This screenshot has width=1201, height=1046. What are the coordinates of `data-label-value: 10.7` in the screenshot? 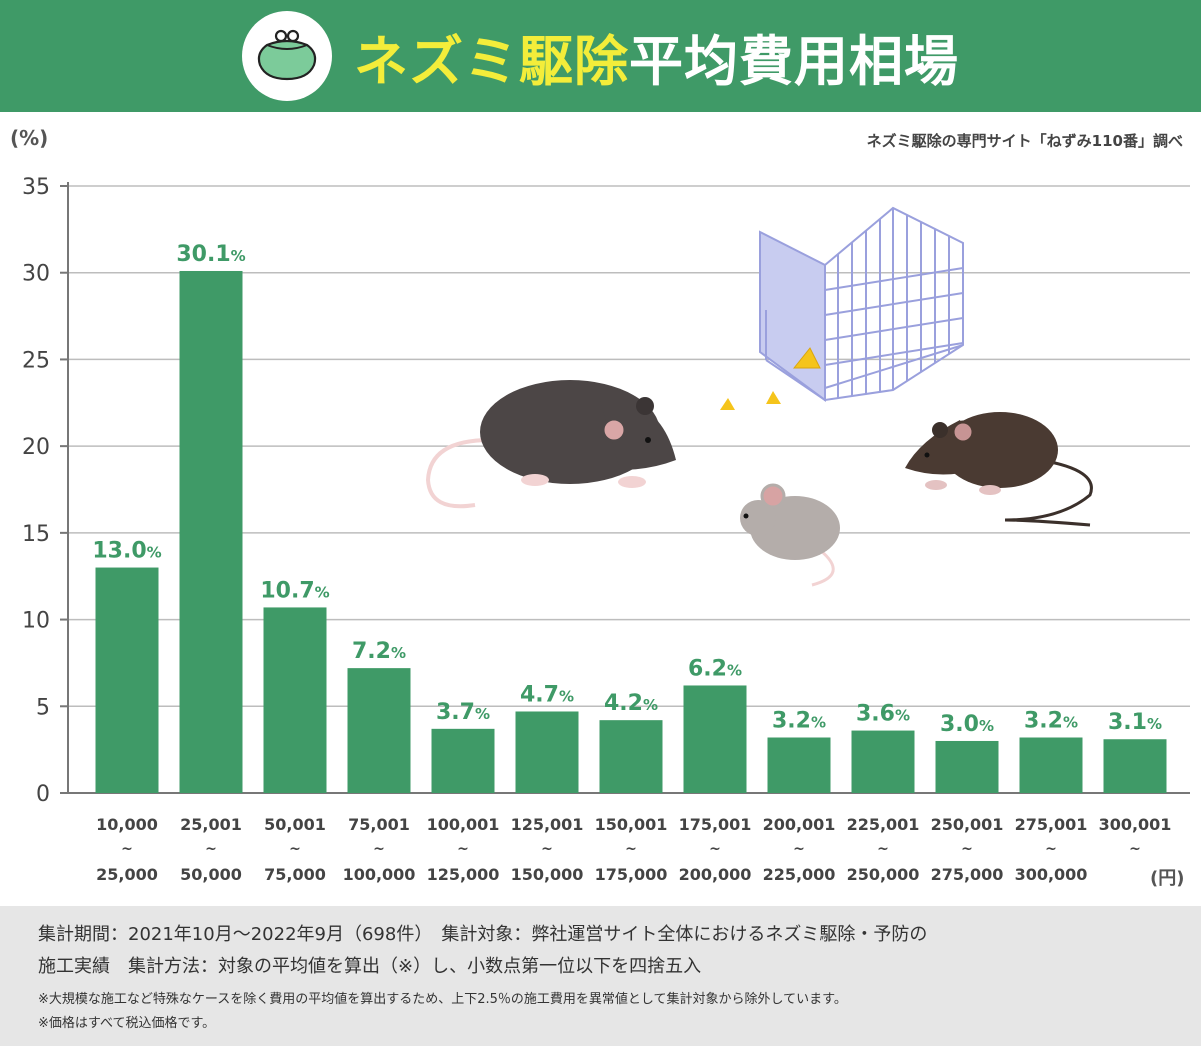 It's located at (287, 590).